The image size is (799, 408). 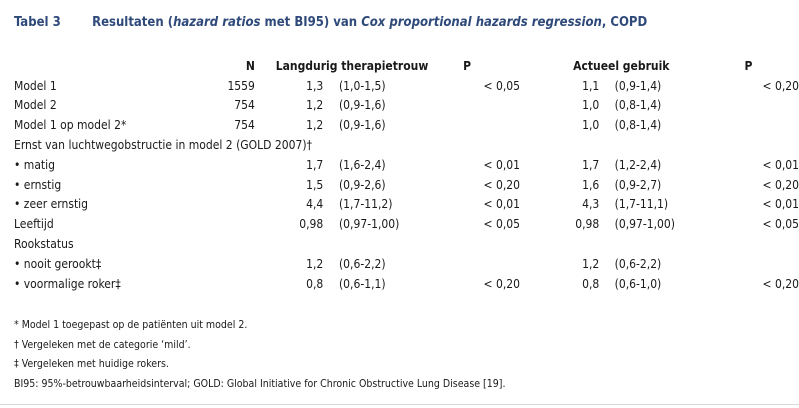 I want to click on header-therapy: Langdurig therapietrouw, so click(x=352, y=65).